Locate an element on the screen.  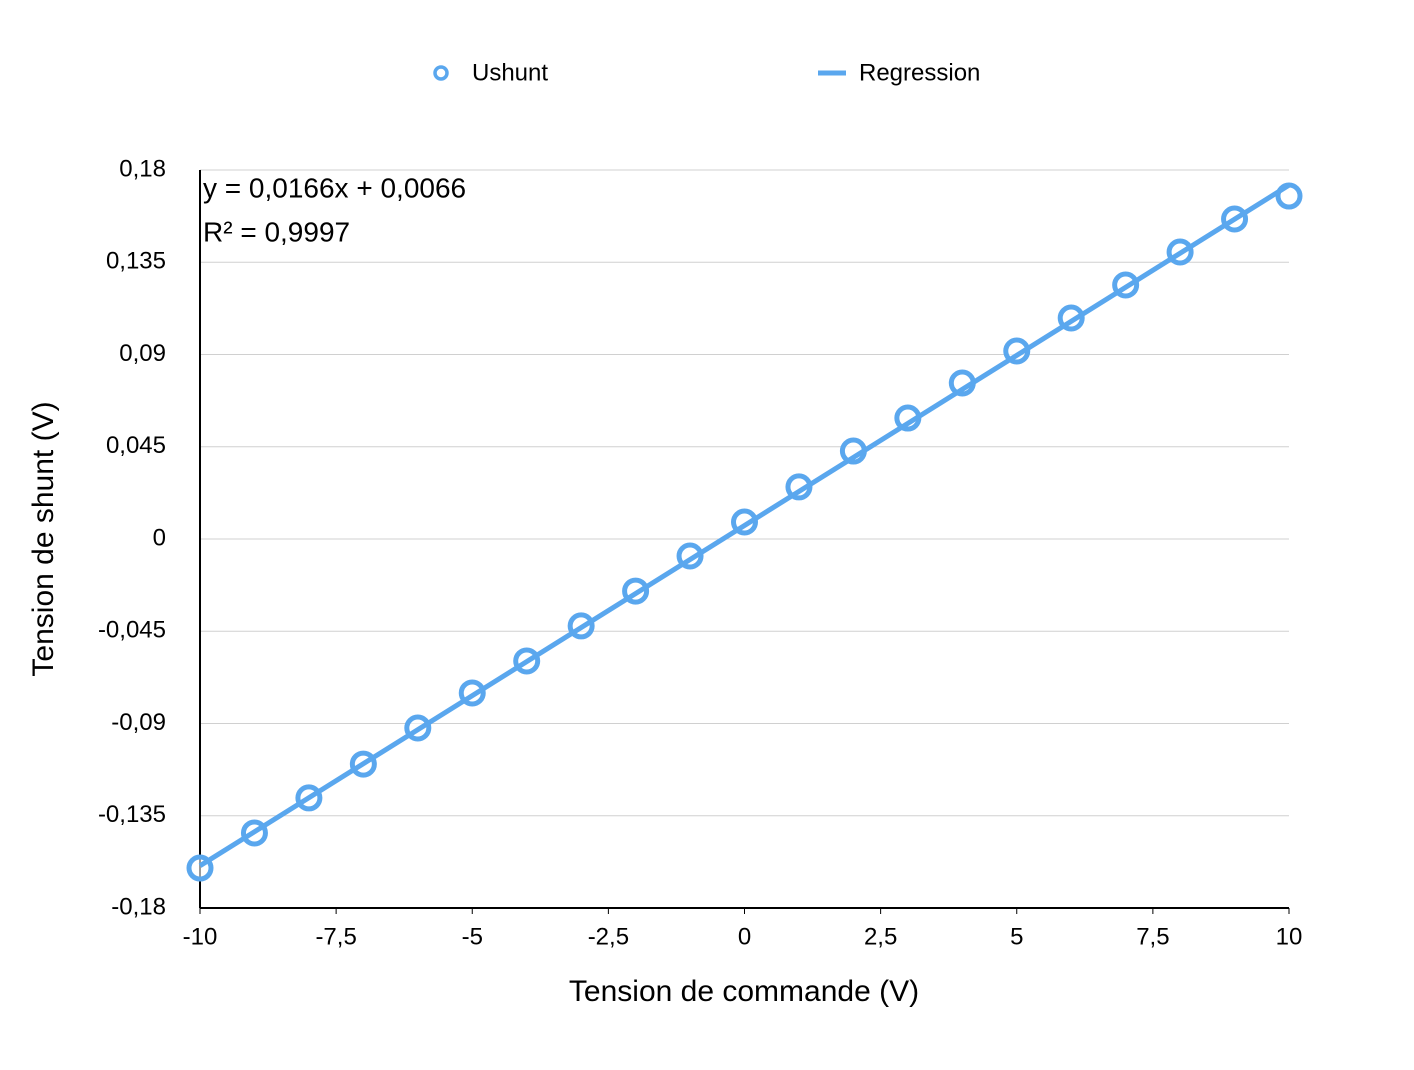
y-tick-label: -0,18 is located at coordinates (138, 906).